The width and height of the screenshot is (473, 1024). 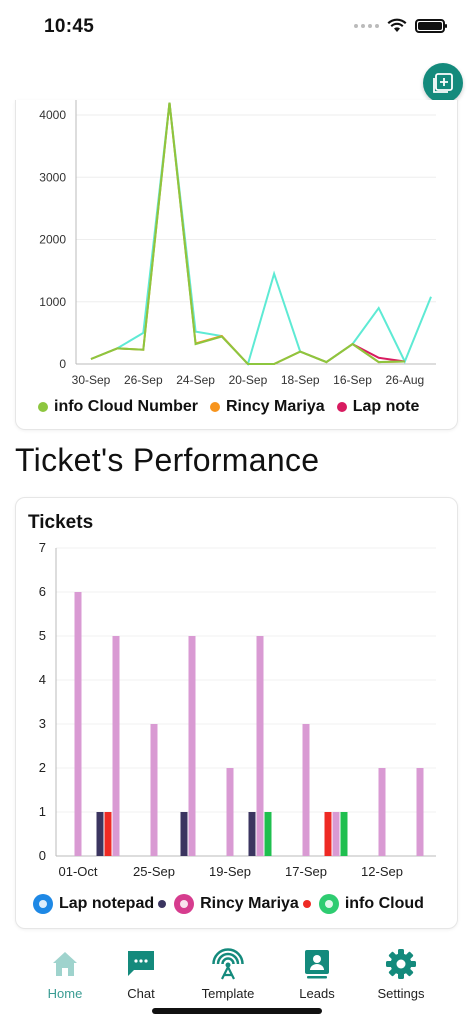 I want to click on bar-chart-y-tick: 4, so click(x=42, y=679).